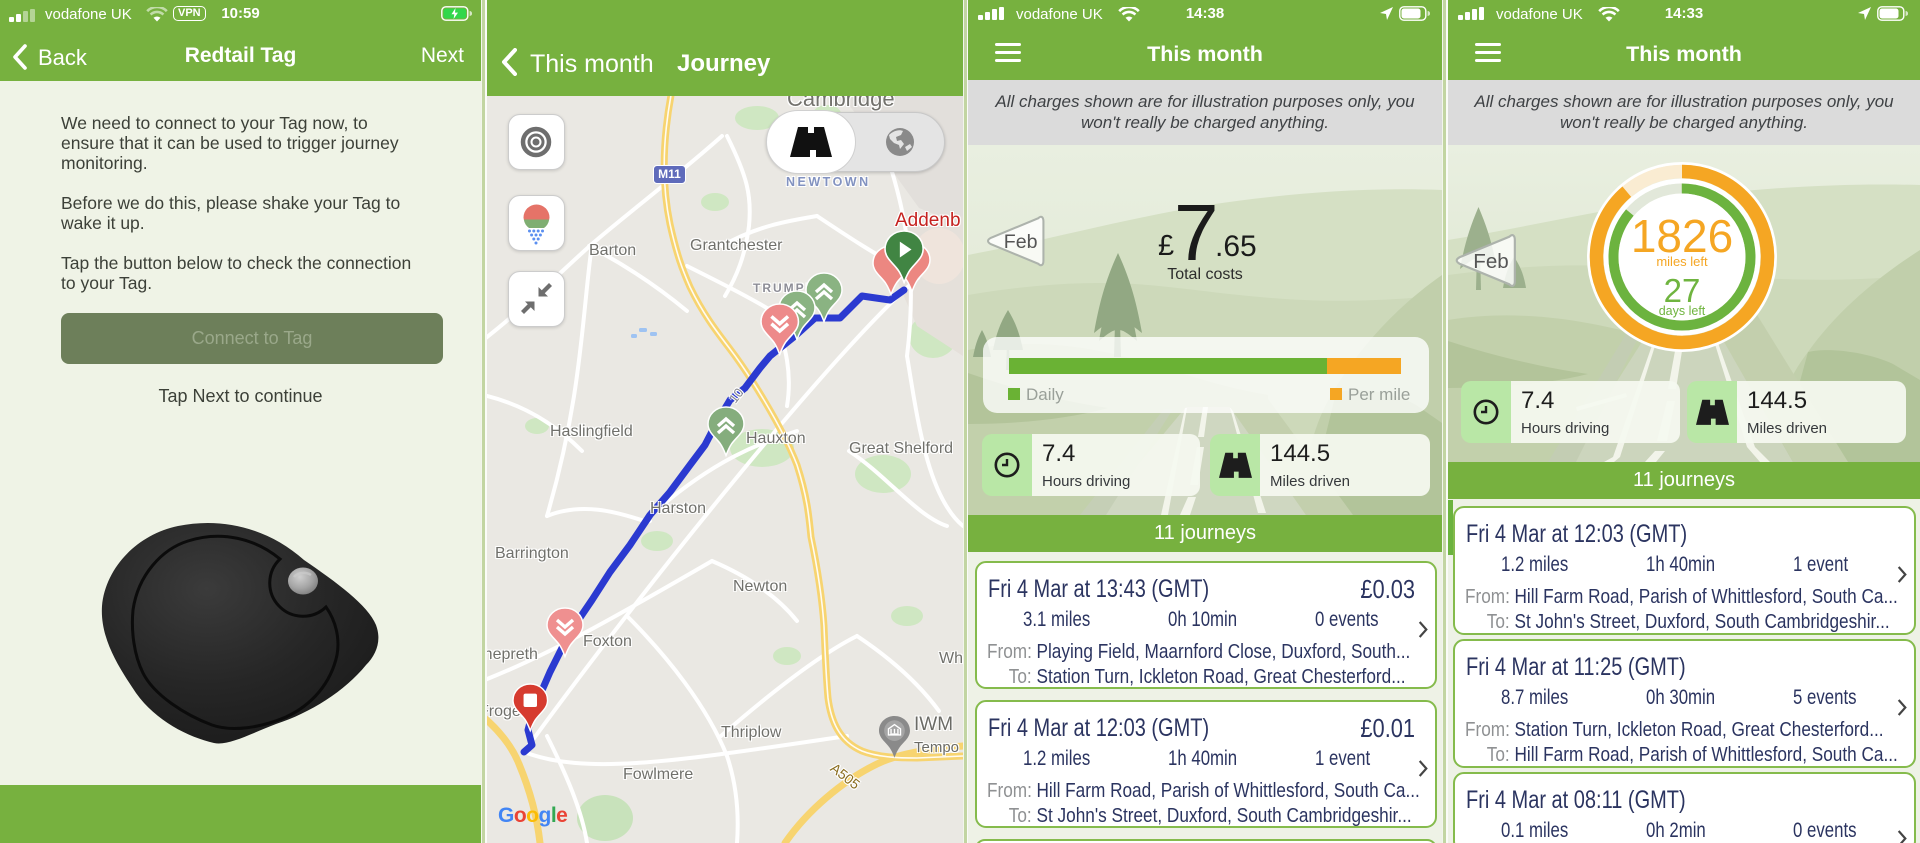  I want to click on svg-text: 1826, so click(1682, 236).